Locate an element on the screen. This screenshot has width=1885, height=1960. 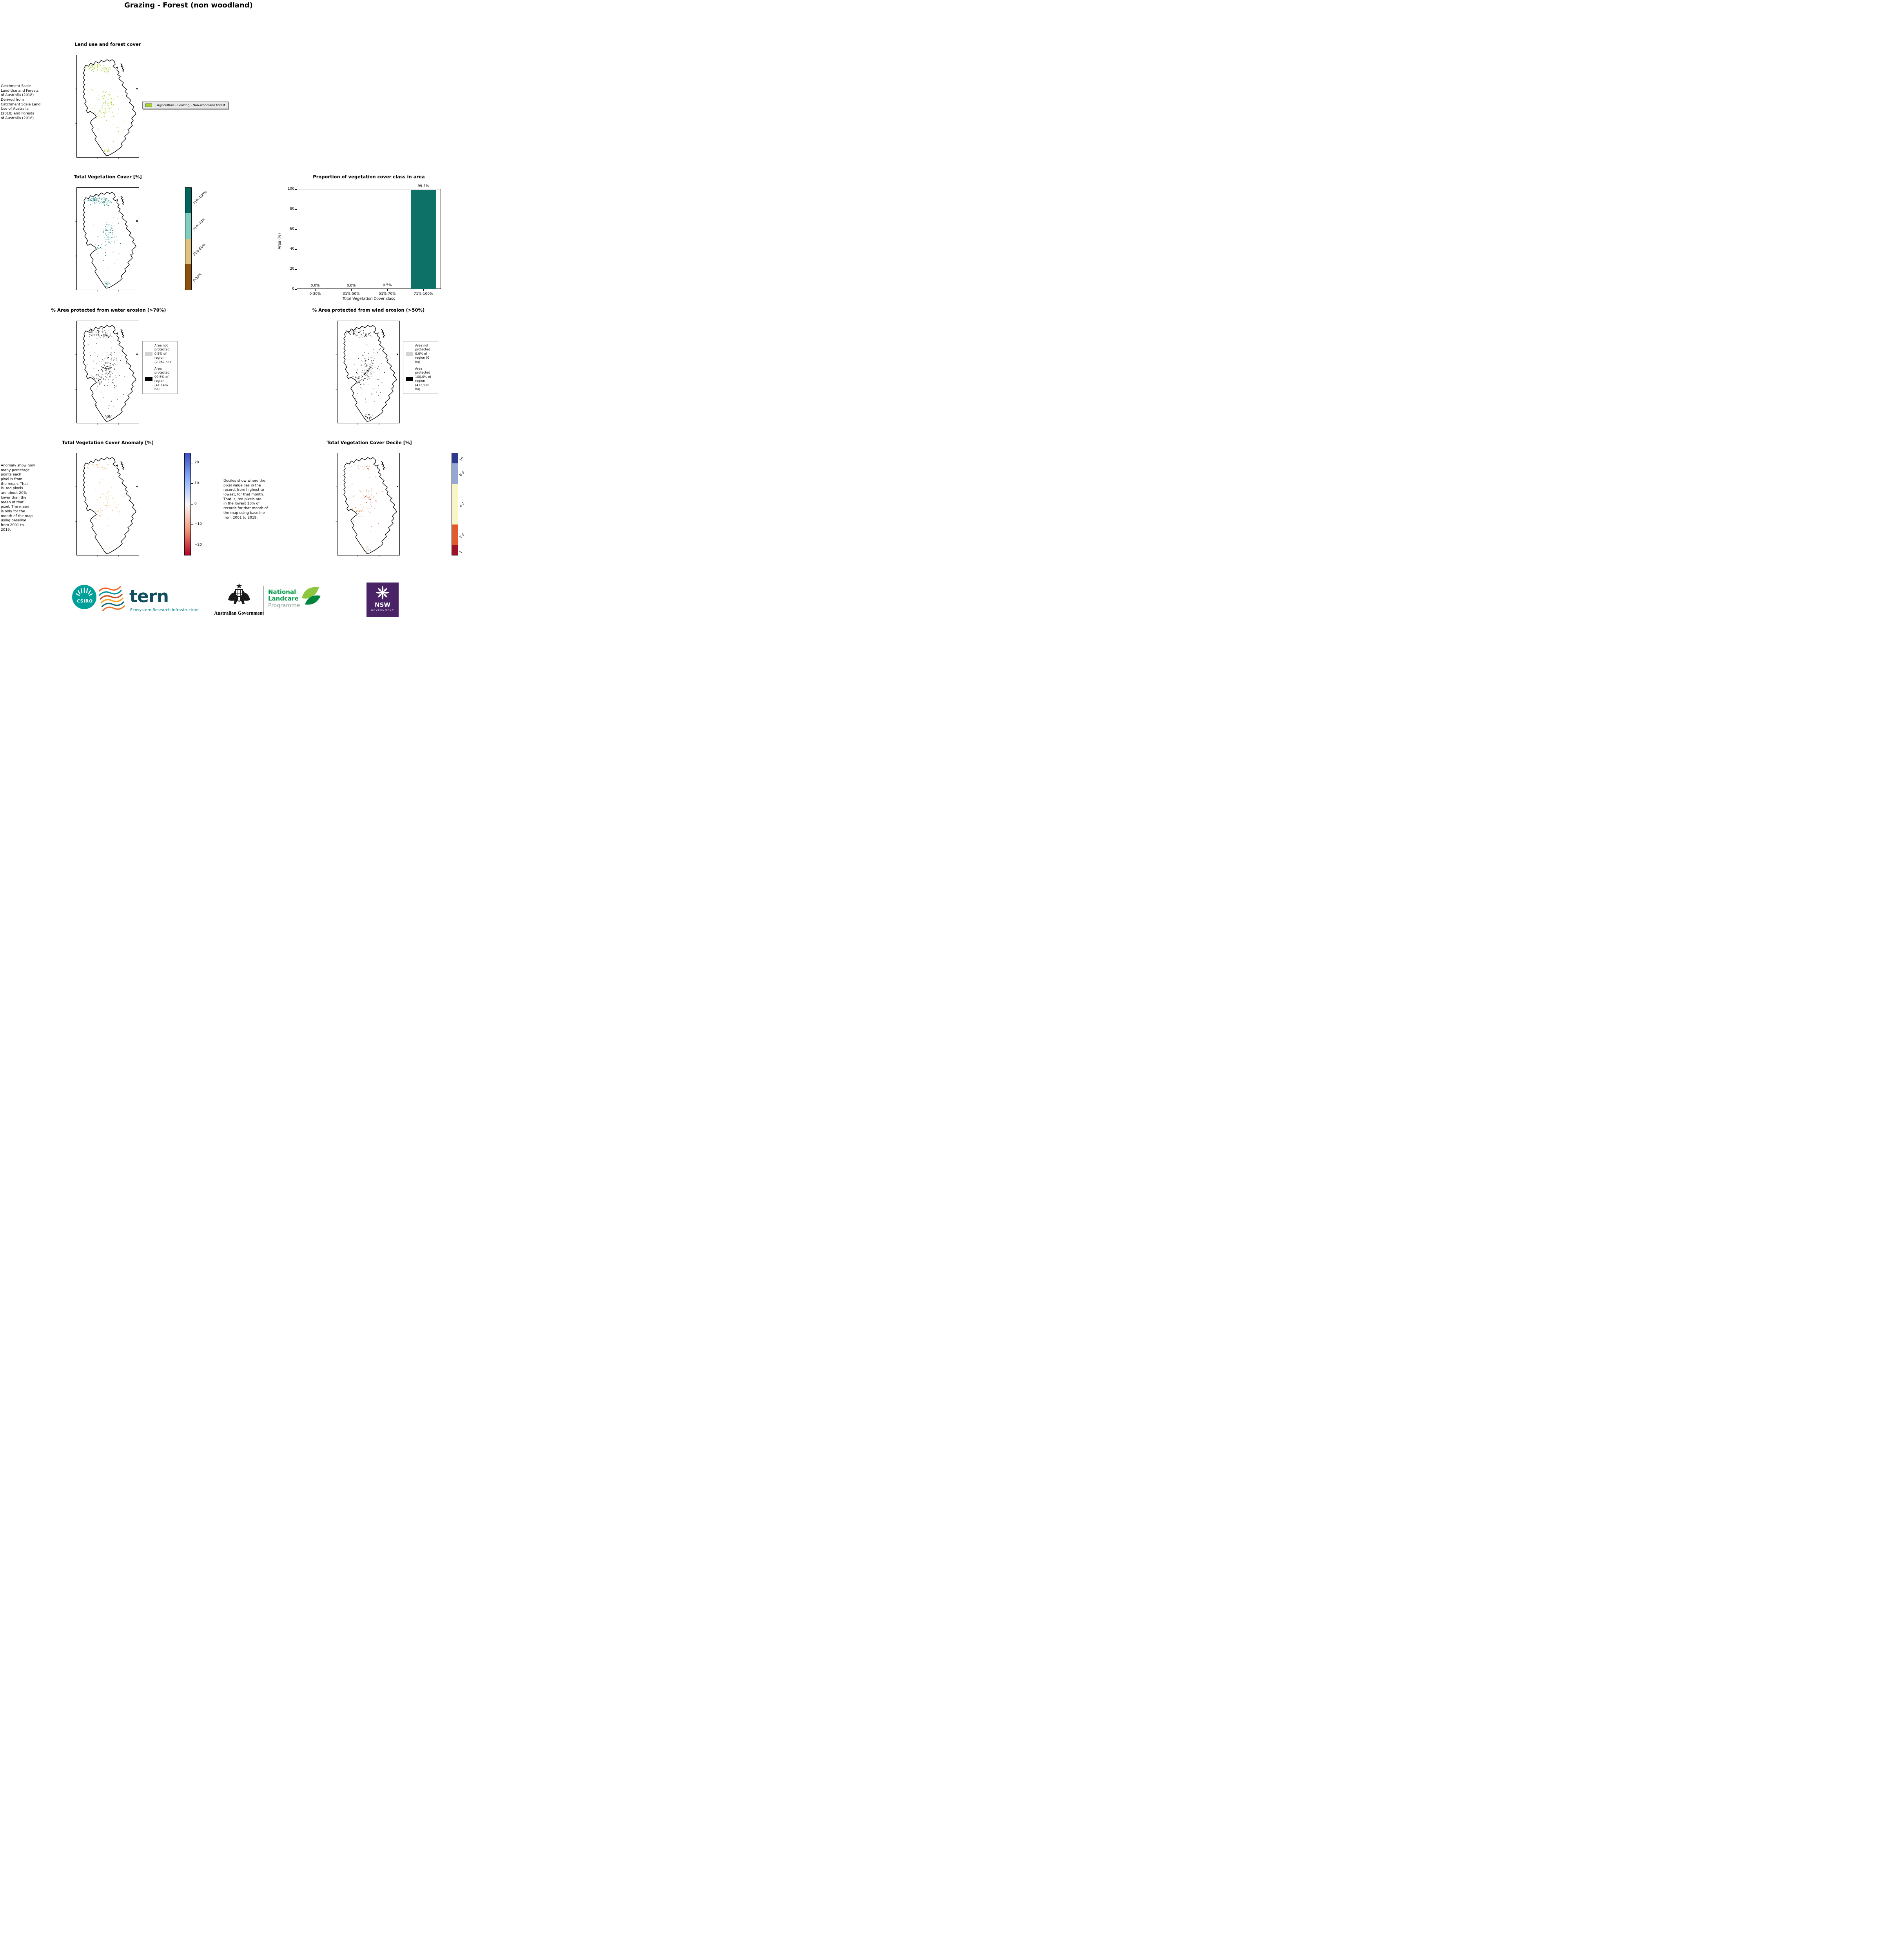
australian-coat-of-arms-icon is located at coordinates (239, 593).